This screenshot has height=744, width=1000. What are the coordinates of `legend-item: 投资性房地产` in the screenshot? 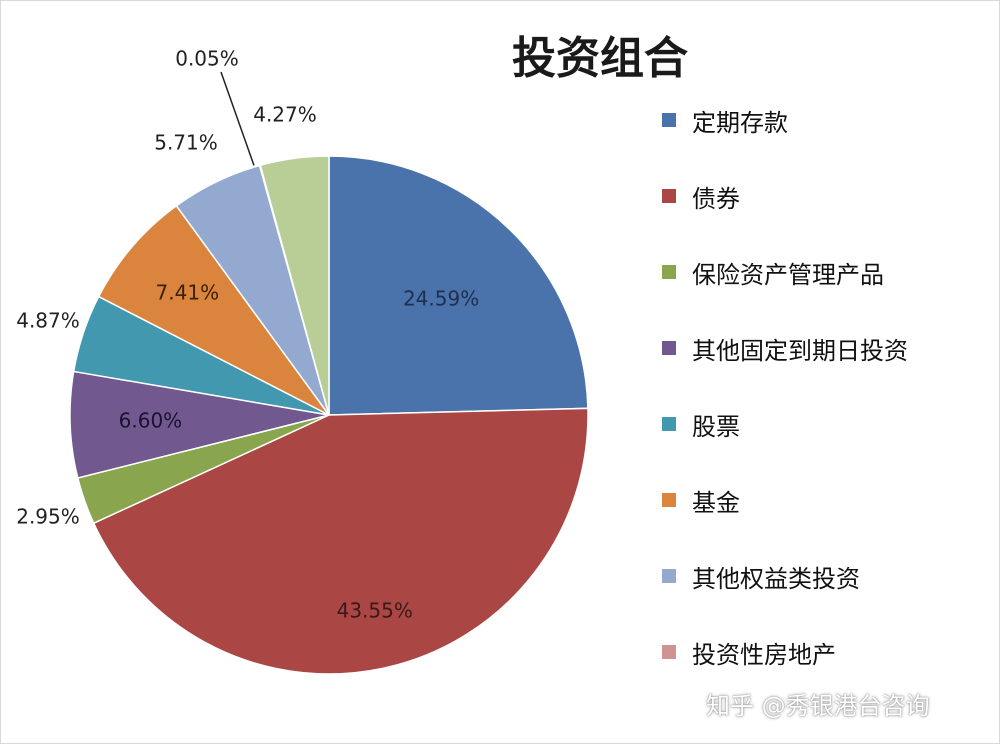 It's located at (749, 652).